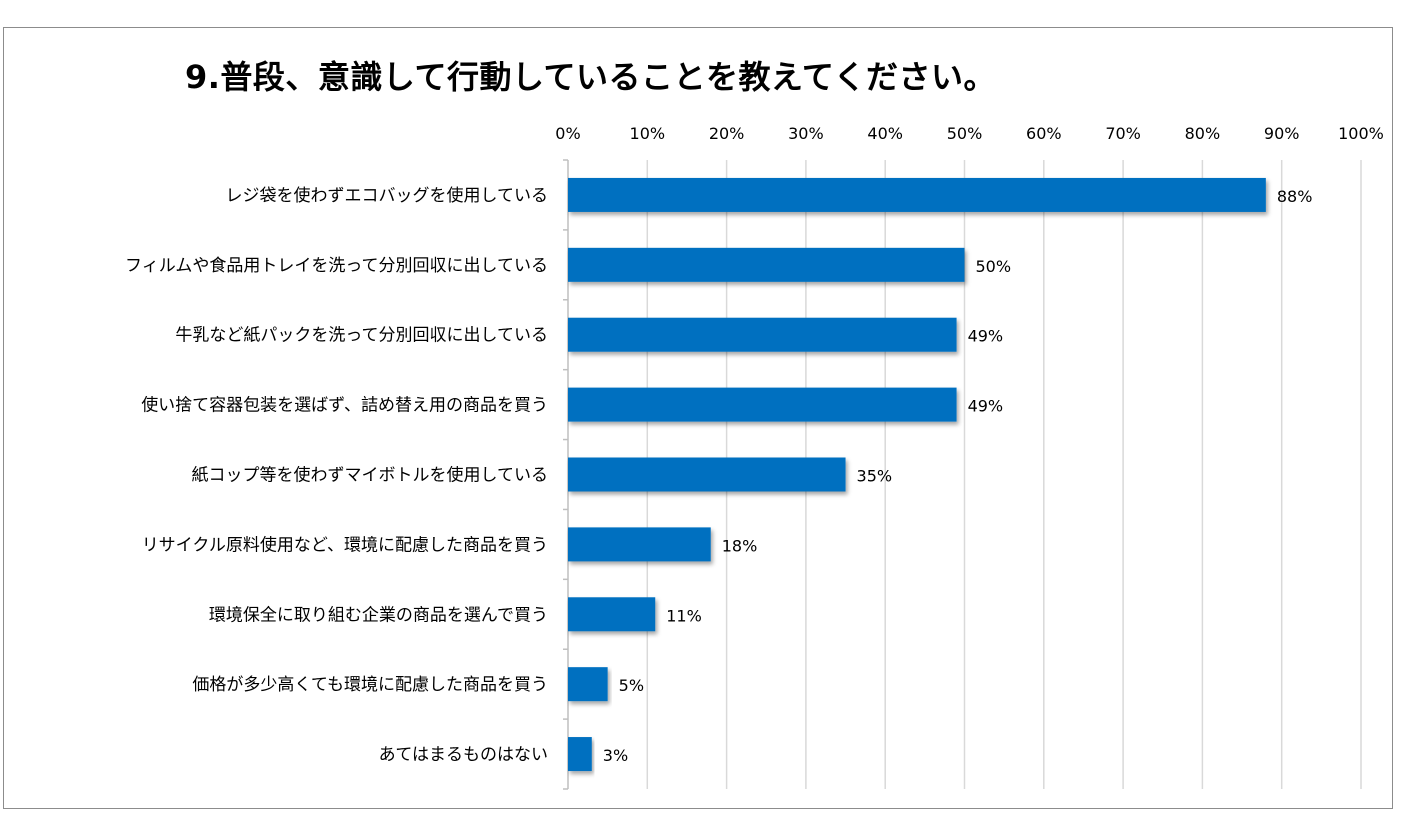 The height and width of the screenshot is (813, 1407). Describe the element at coordinates (806, 133) in the screenshot. I see `x-tick-label: 30%` at that location.